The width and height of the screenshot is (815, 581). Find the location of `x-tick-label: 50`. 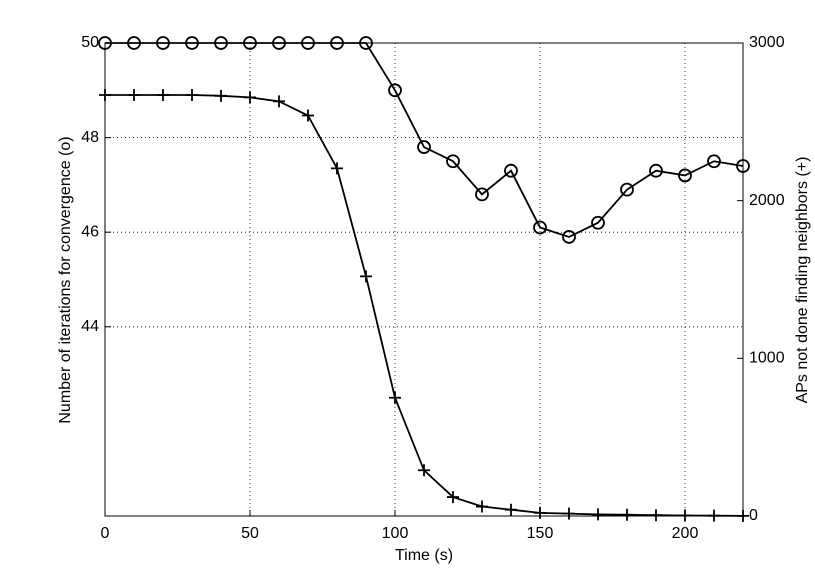

x-tick-label: 50 is located at coordinates (250, 533).